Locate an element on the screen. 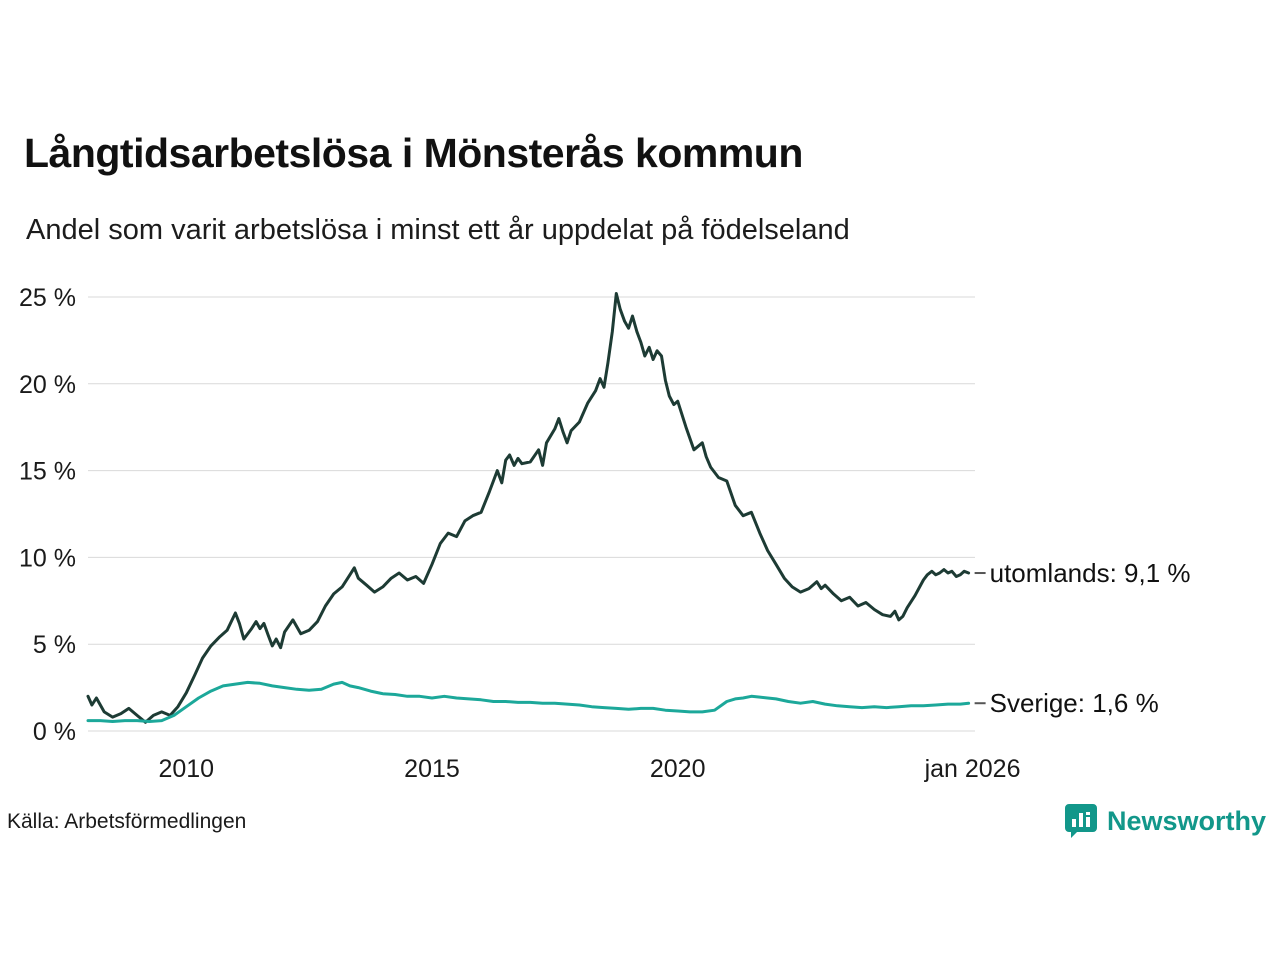 This screenshot has width=1280, height=960. series-label-sverige: Sverige: 1,6 % is located at coordinates (1074, 703).